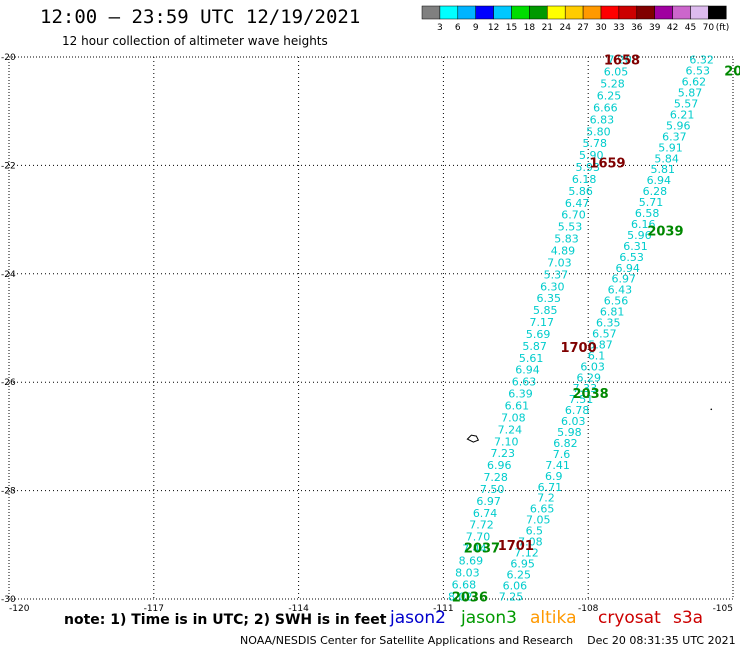  What do you see at coordinates (470, 597) in the screenshot?
I see `time-label: 2036` at bounding box center [470, 597].